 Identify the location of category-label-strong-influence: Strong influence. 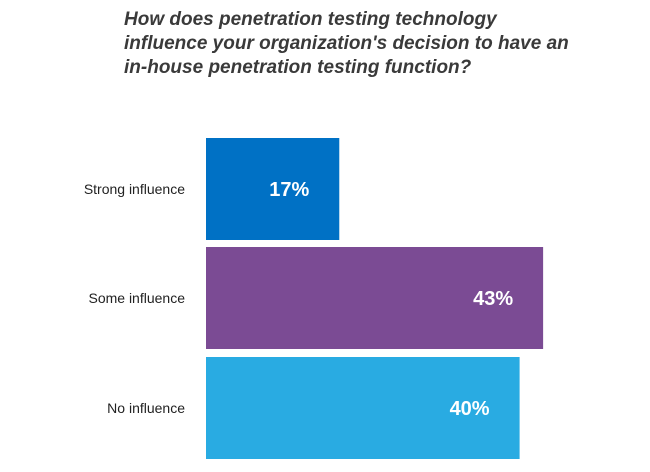
(134, 189).